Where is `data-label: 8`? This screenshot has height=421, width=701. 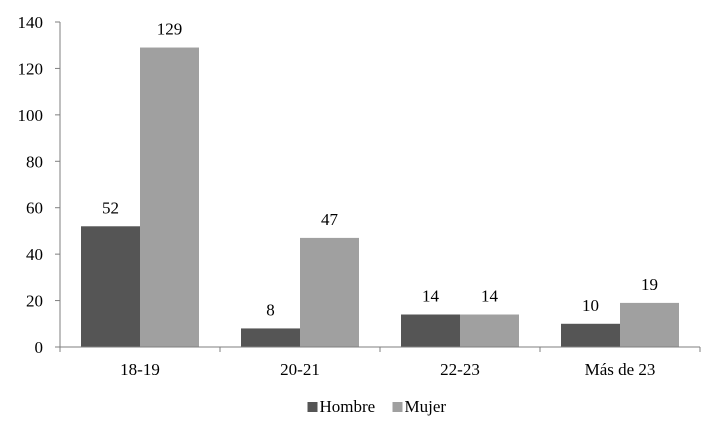 data-label: 8 is located at coordinates (270, 309).